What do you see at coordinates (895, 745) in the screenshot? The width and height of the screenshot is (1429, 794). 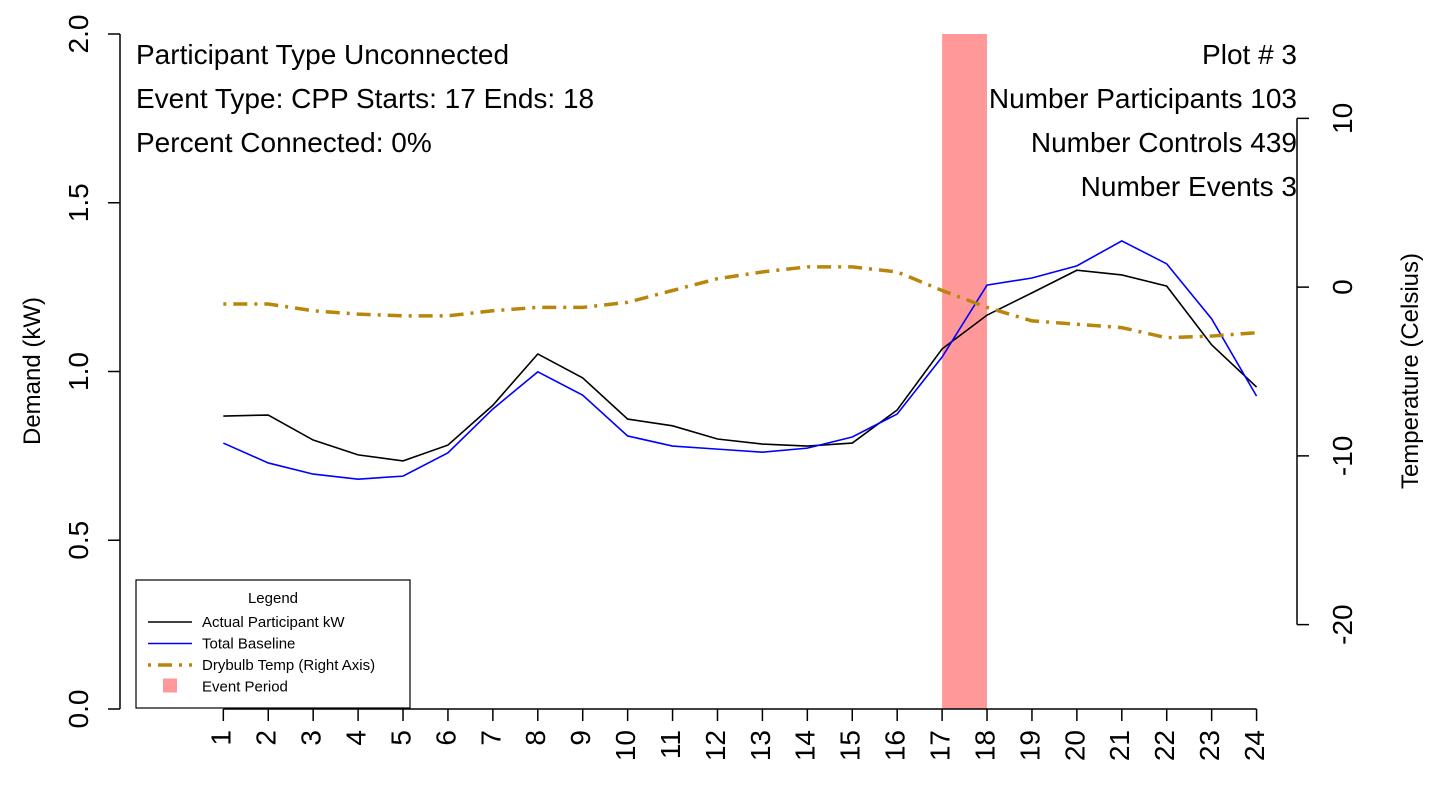 I see `x-tick-label: 16` at bounding box center [895, 745].